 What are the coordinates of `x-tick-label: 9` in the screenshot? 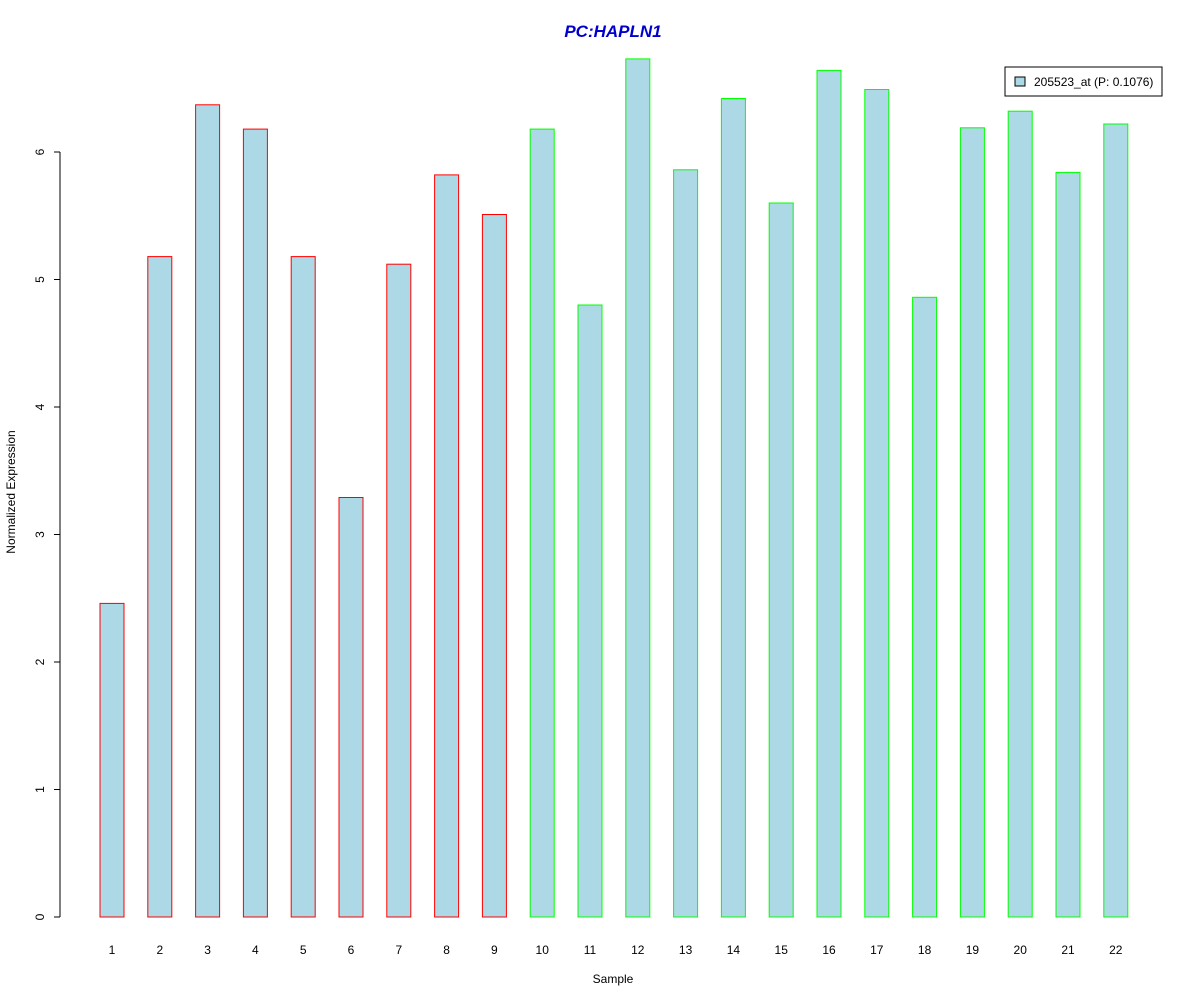 It's located at (494, 950).